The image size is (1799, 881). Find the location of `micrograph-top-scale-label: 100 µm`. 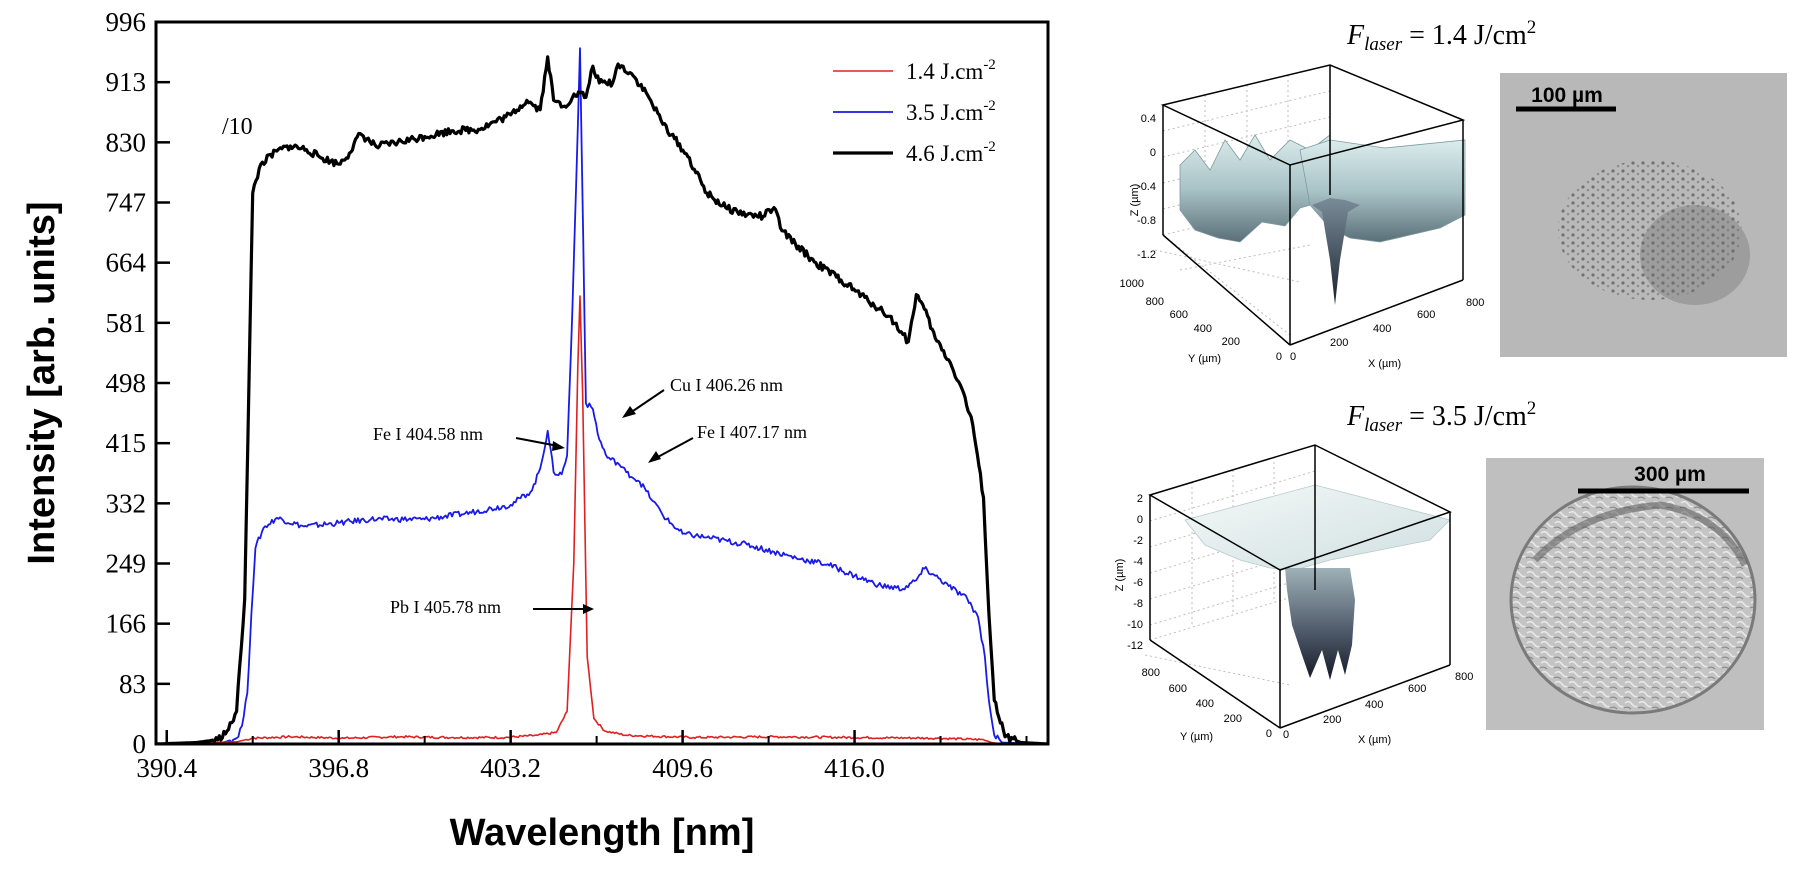

micrograph-top-scale-label: 100 µm is located at coordinates (1567, 95).